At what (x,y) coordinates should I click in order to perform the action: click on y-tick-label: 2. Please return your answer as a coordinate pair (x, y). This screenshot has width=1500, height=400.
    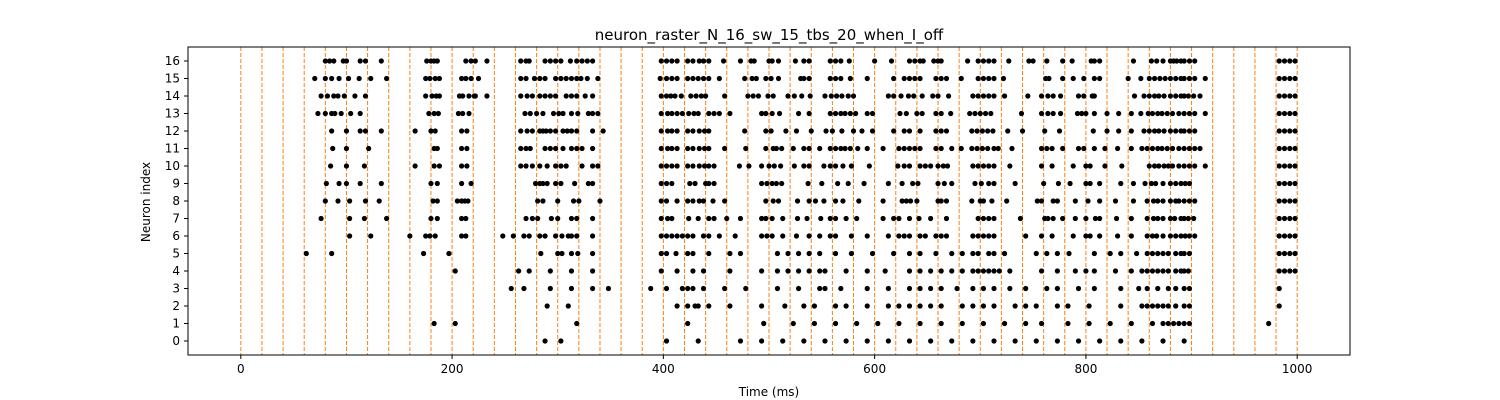
    Looking at the image, I should click on (176, 306).